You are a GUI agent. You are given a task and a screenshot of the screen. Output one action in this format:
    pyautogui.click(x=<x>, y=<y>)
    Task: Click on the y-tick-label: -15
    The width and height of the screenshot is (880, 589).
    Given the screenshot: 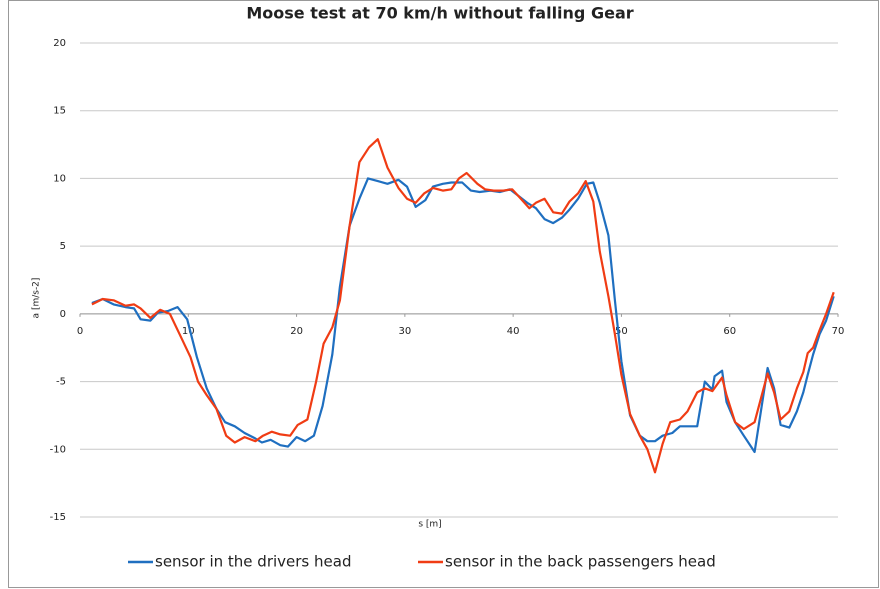 What is the action you would take?
    pyautogui.click(x=58, y=517)
    